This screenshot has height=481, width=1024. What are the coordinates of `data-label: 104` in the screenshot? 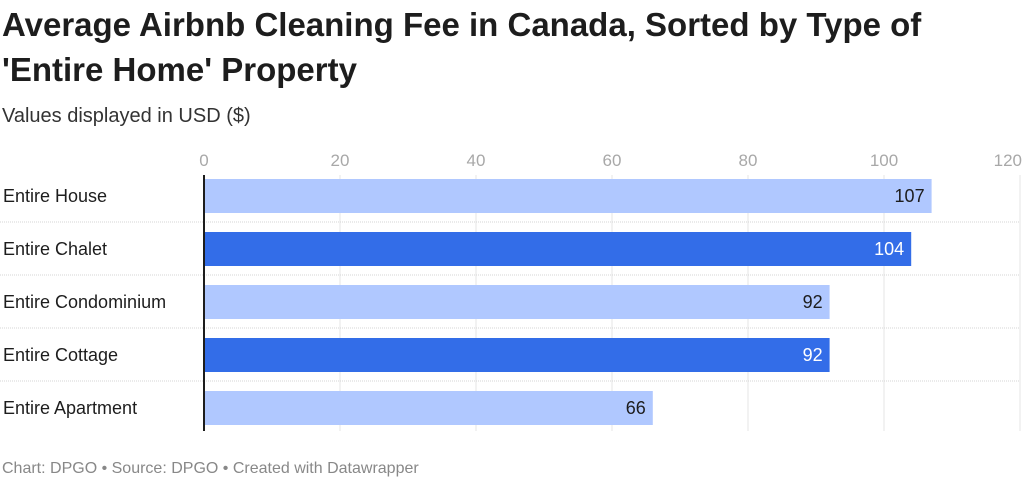 It's located at (889, 249).